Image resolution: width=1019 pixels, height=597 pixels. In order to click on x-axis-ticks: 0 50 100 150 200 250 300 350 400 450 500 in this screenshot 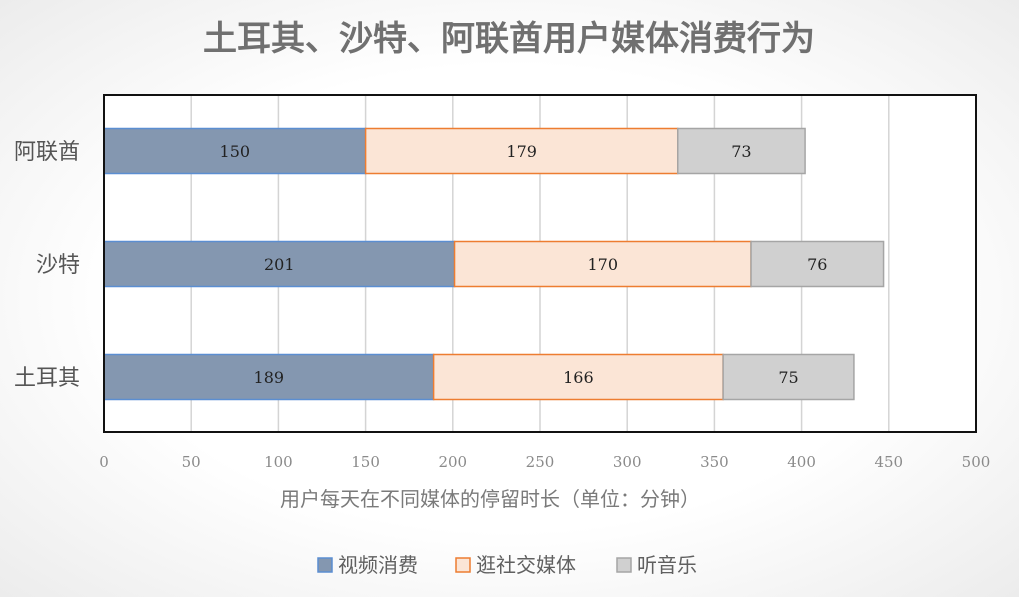, I will do `click(544, 462)`.